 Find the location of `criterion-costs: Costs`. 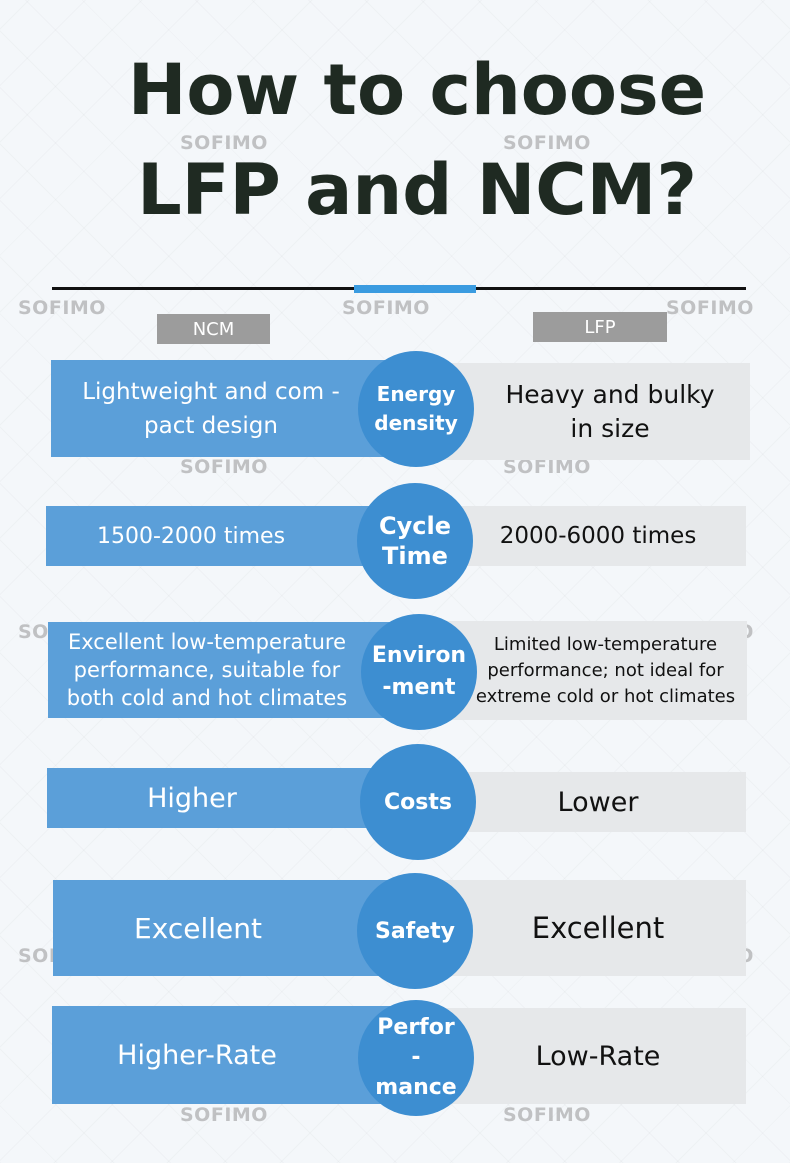

criterion-costs: Costs is located at coordinates (418, 802).